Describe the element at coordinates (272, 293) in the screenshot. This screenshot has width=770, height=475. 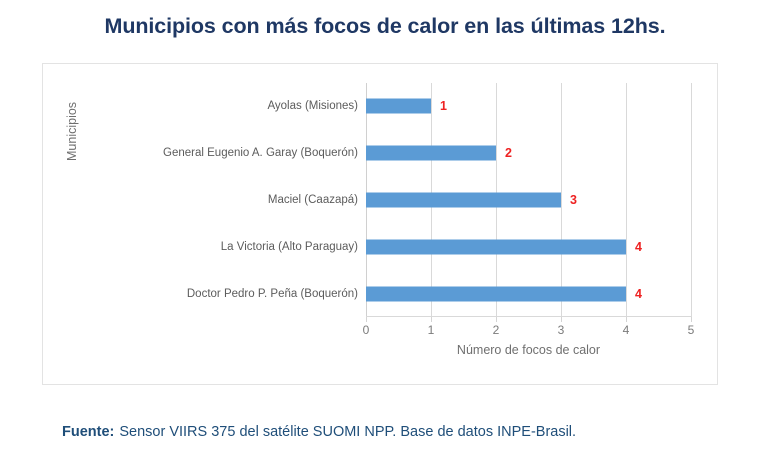
I see `category-label: Doctor Pedro P. Peña (Boquerón)` at that location.